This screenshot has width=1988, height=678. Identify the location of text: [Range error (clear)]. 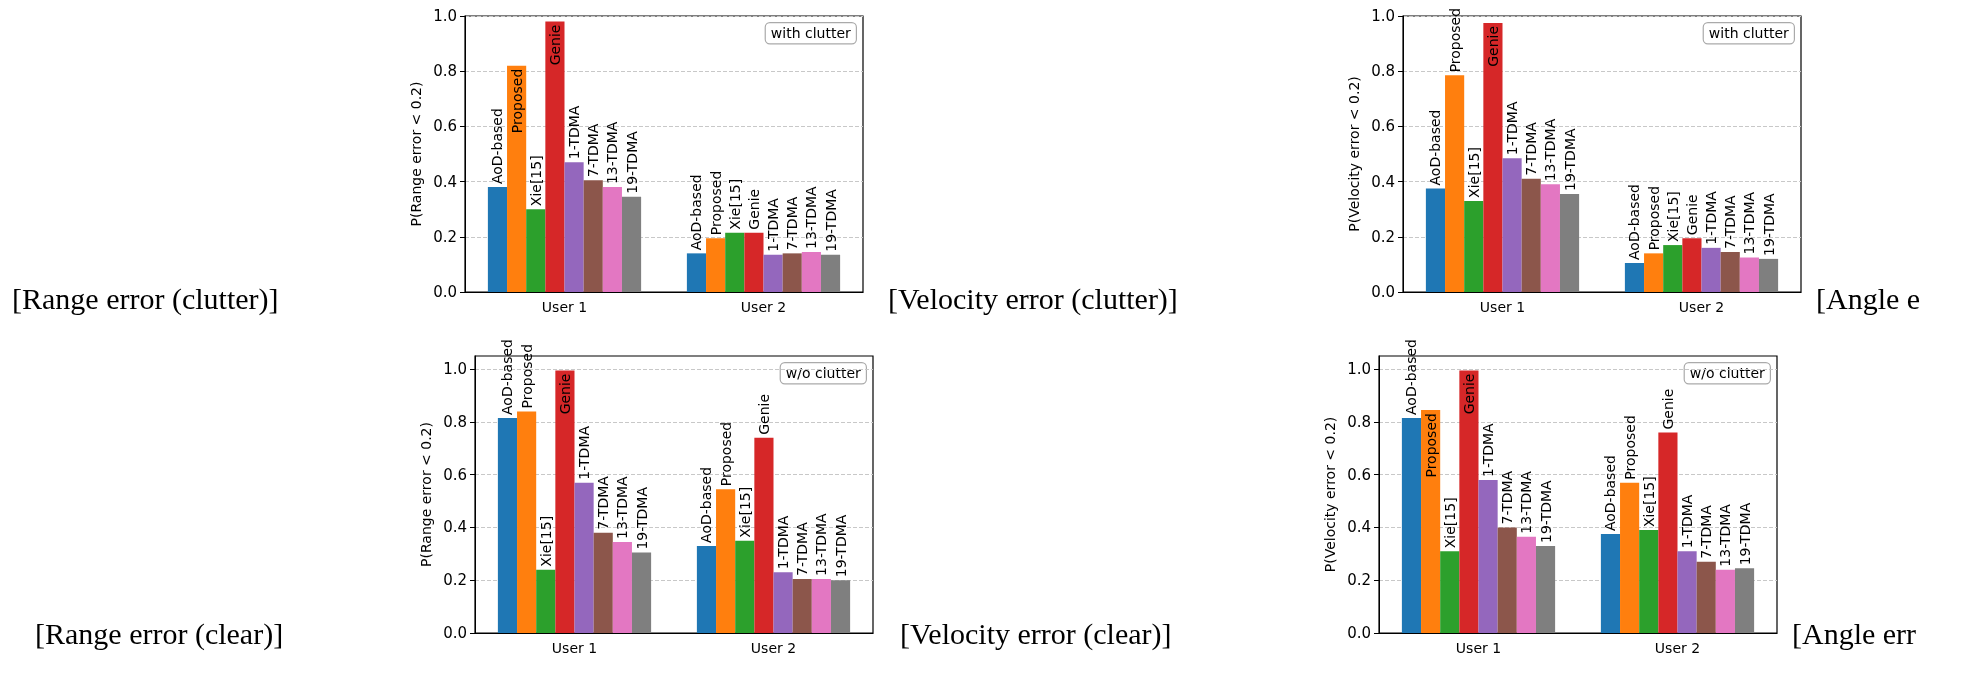
(159, 633).